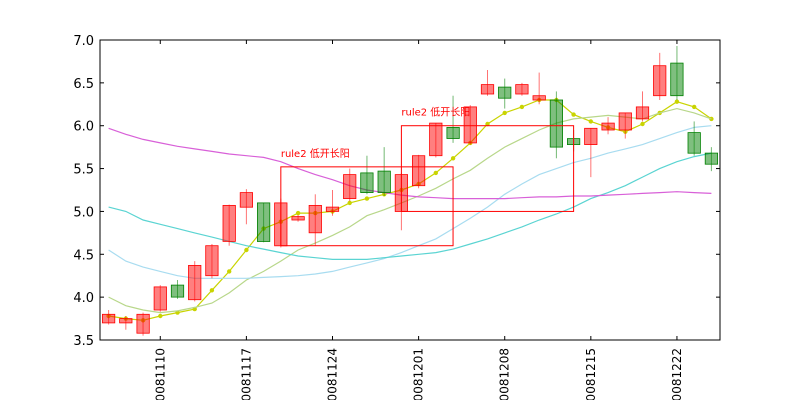 This screenshot has height=400, width=800. I want to click on x-tick-label: 20081208, so click(505, 374).